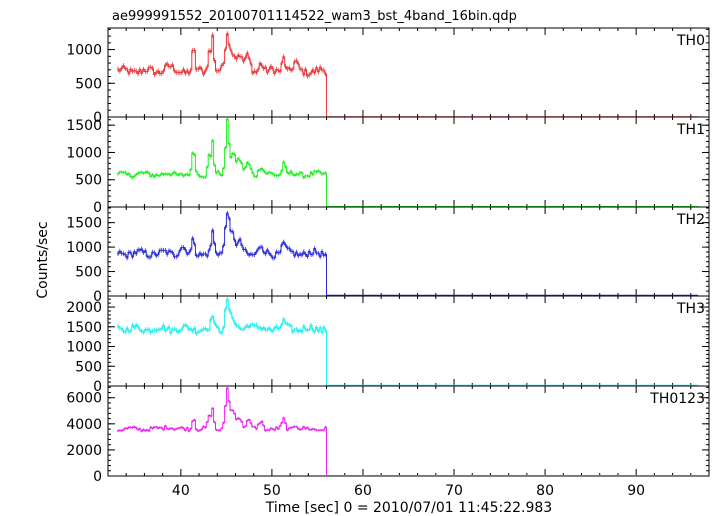 The image size is (717, 516). Describe the element at coordinates (636, 491) in the screenshot. I see `x-tick-label: 90` at that location.